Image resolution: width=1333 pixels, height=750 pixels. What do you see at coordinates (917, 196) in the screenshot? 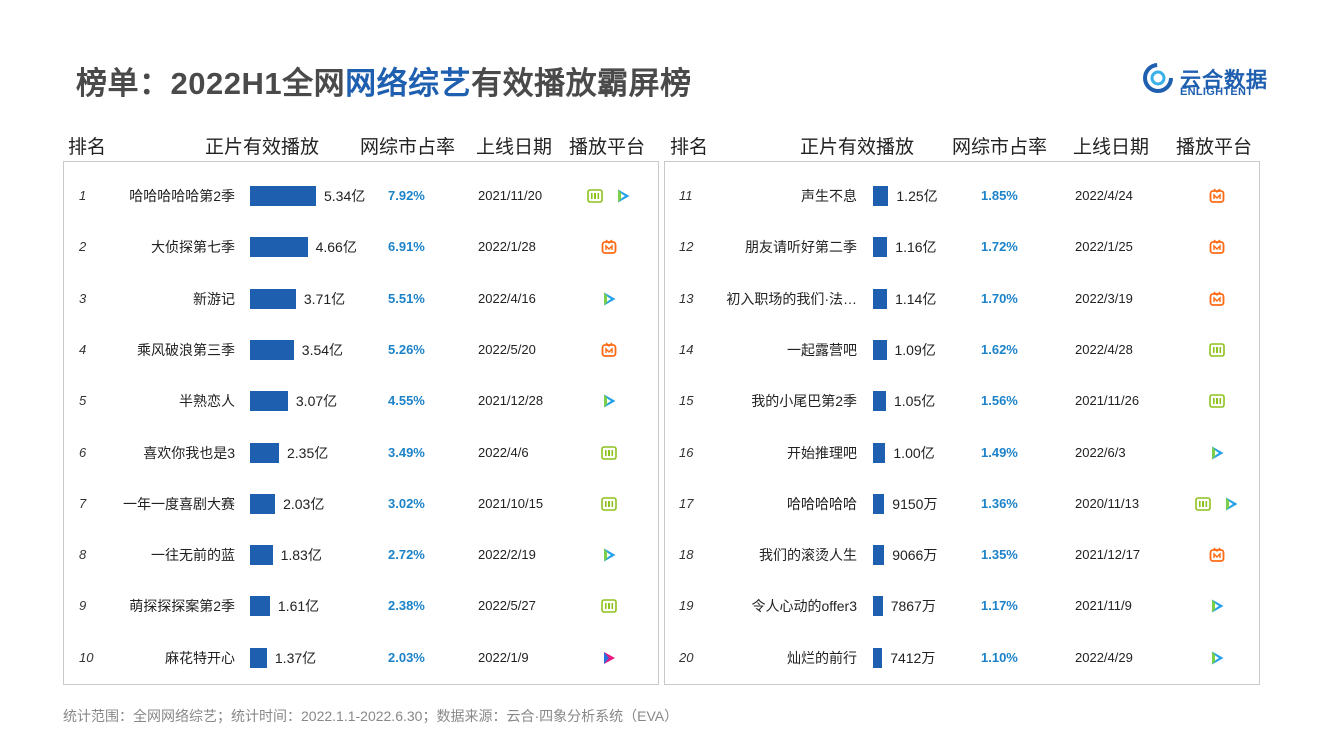
I see `views-label: 1.25亿` at bounding box center [917, 196].